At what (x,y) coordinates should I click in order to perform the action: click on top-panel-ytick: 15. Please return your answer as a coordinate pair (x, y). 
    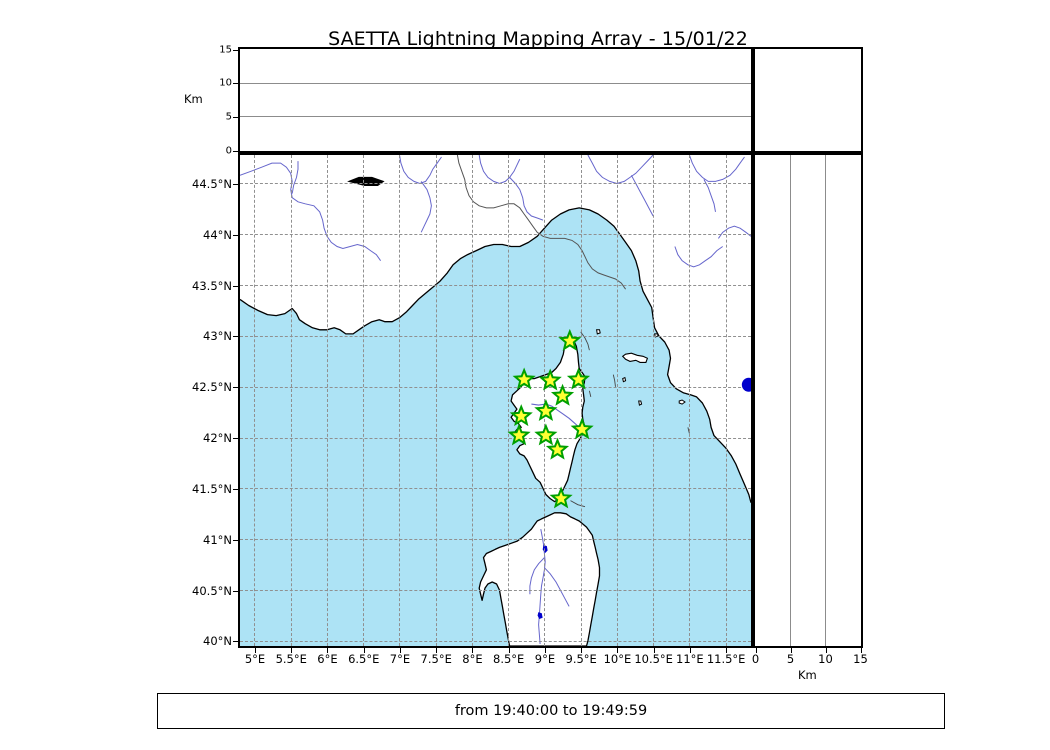
    Looking at the image, I should click on (225, 49).